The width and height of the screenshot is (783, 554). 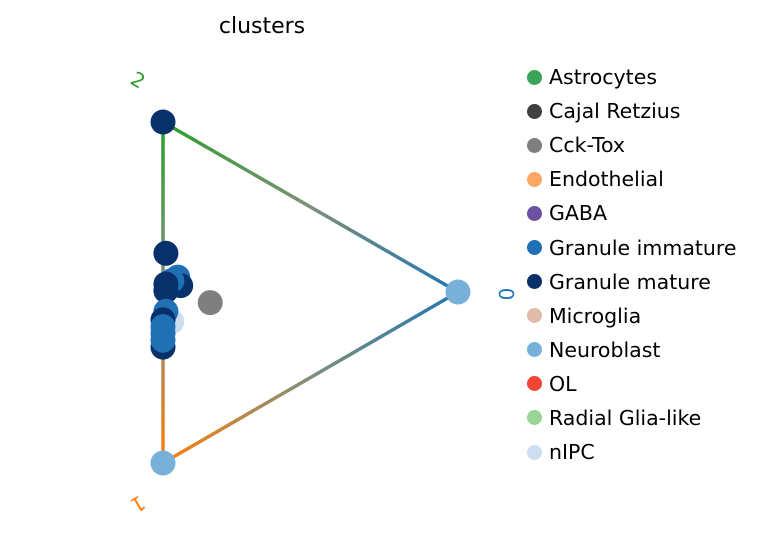 What do you see at coordinates (578, 213) in the screenshot?
I see `legend-label: GABA` at bounding box center [578, 213].